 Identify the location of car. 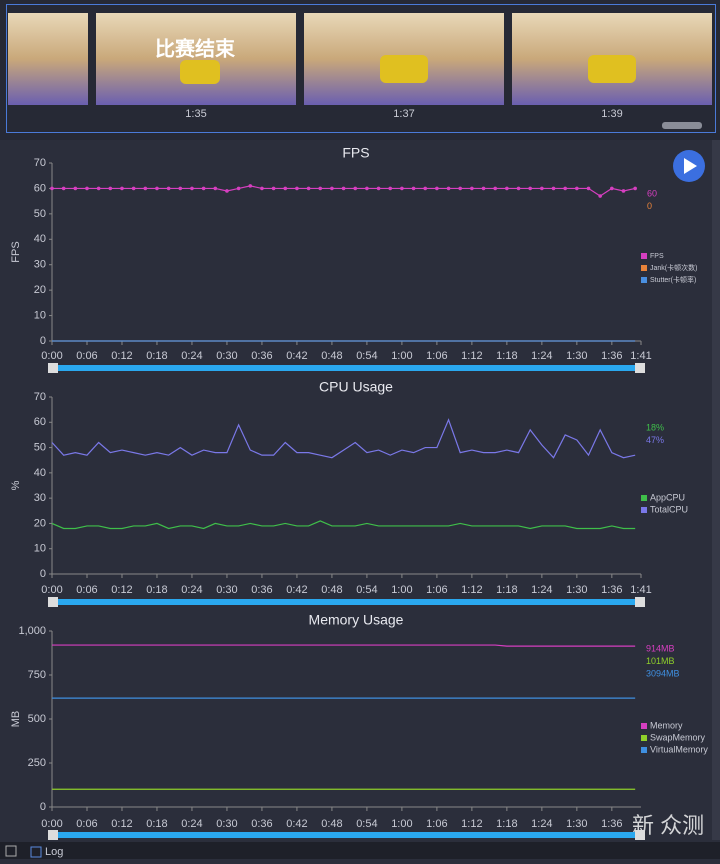
(200, 72).